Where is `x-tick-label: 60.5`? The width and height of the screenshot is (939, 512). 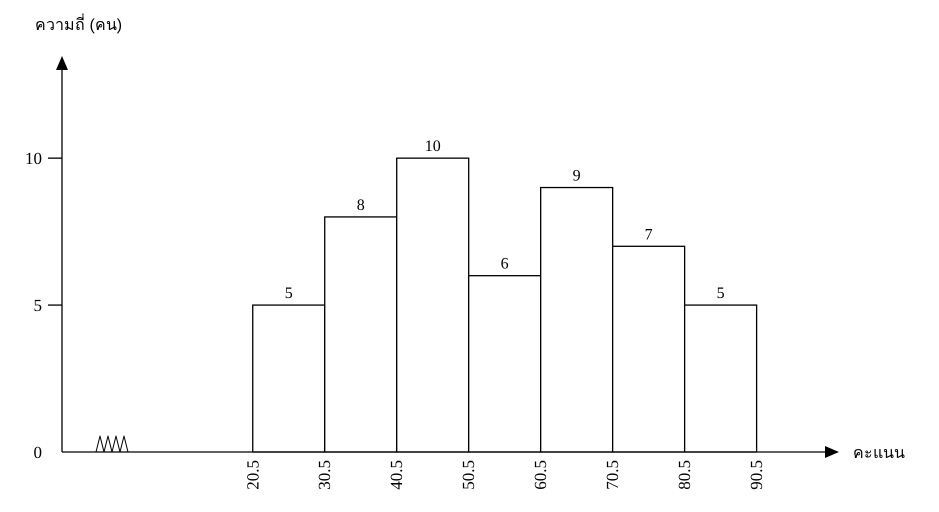
x-tick-label: 60.5 is located at coordinates (540, 475).